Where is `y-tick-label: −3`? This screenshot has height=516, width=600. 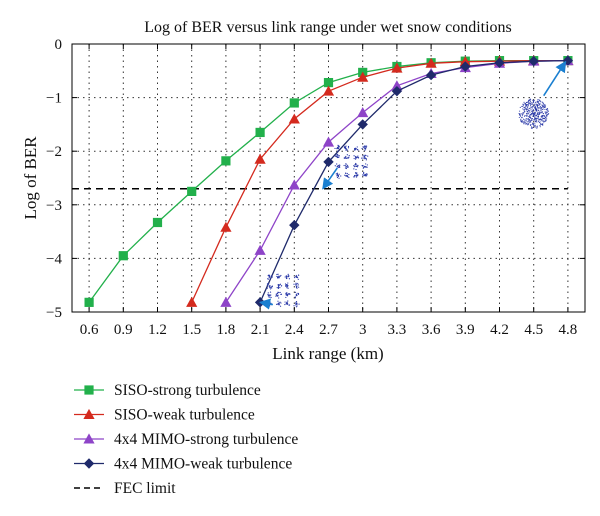 y-tick-label: −3 is located at coordinates (54, 206).